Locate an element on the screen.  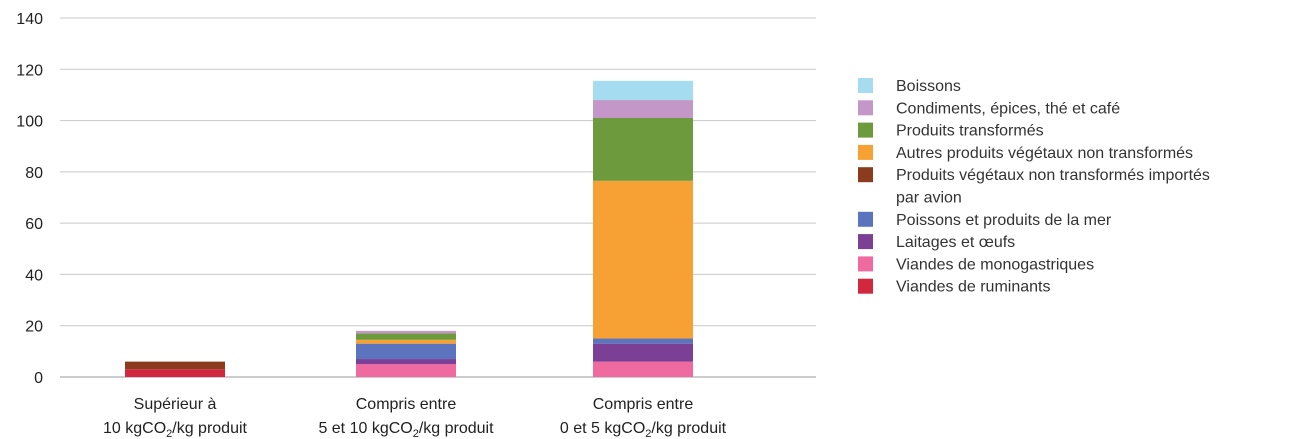
y-tick-label-20: 20 is located at coordinates (34, 327).